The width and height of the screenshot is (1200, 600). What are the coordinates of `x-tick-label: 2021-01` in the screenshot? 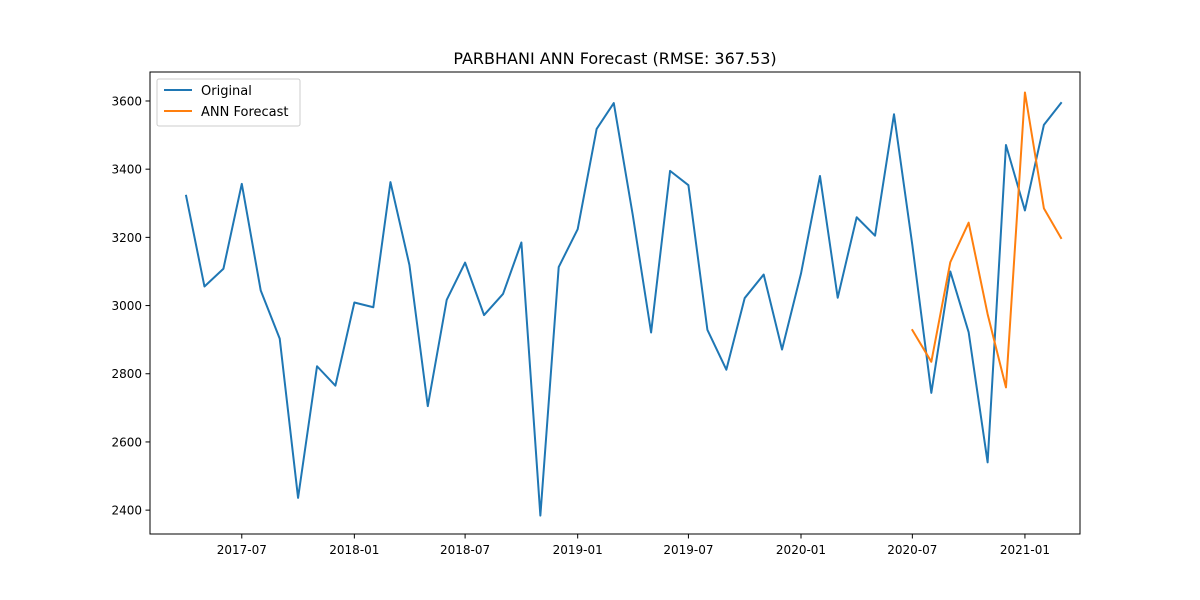 It's located at (1025, 550).